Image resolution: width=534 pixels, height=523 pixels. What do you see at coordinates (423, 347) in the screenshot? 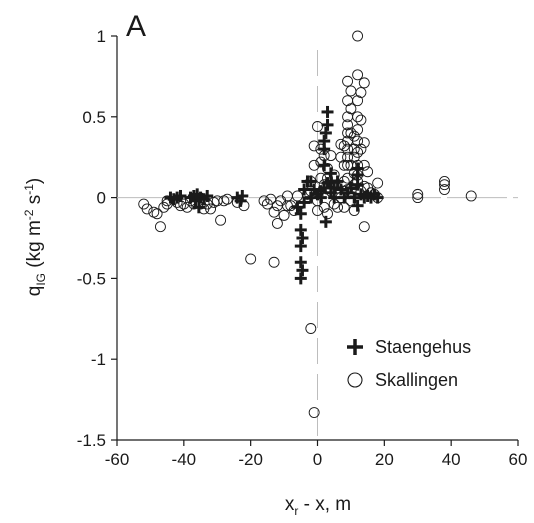
I see `legend-label-staengehus: Staengehus` at bounding box center [423, 347].